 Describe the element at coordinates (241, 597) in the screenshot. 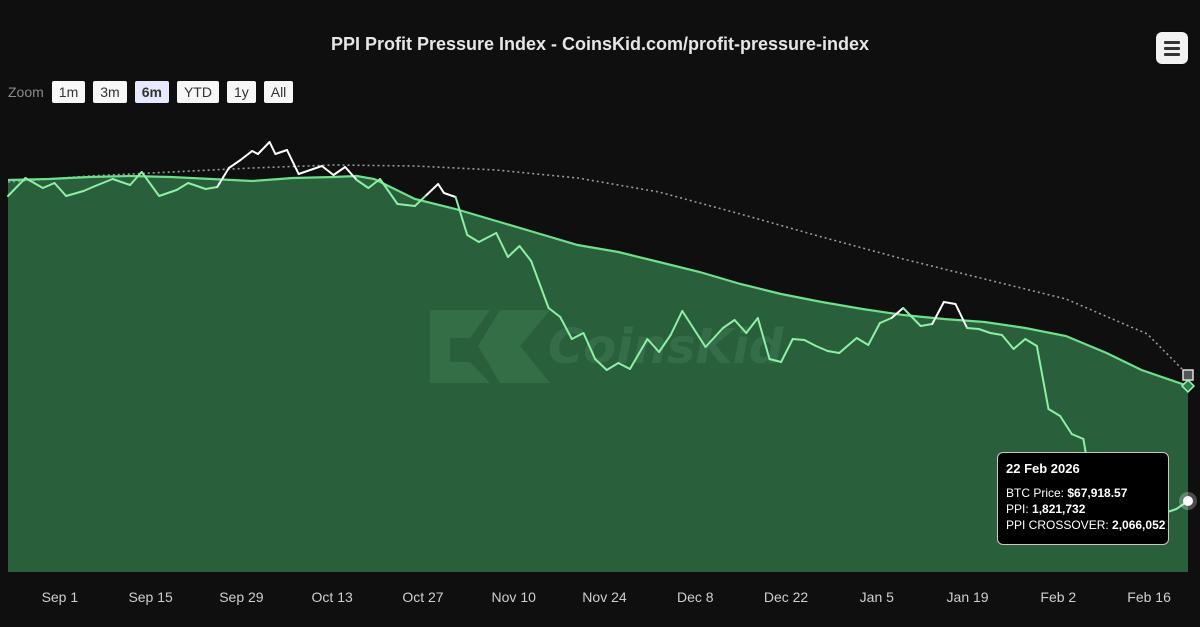

I see `x-tick-label: Sep 29` at that location.